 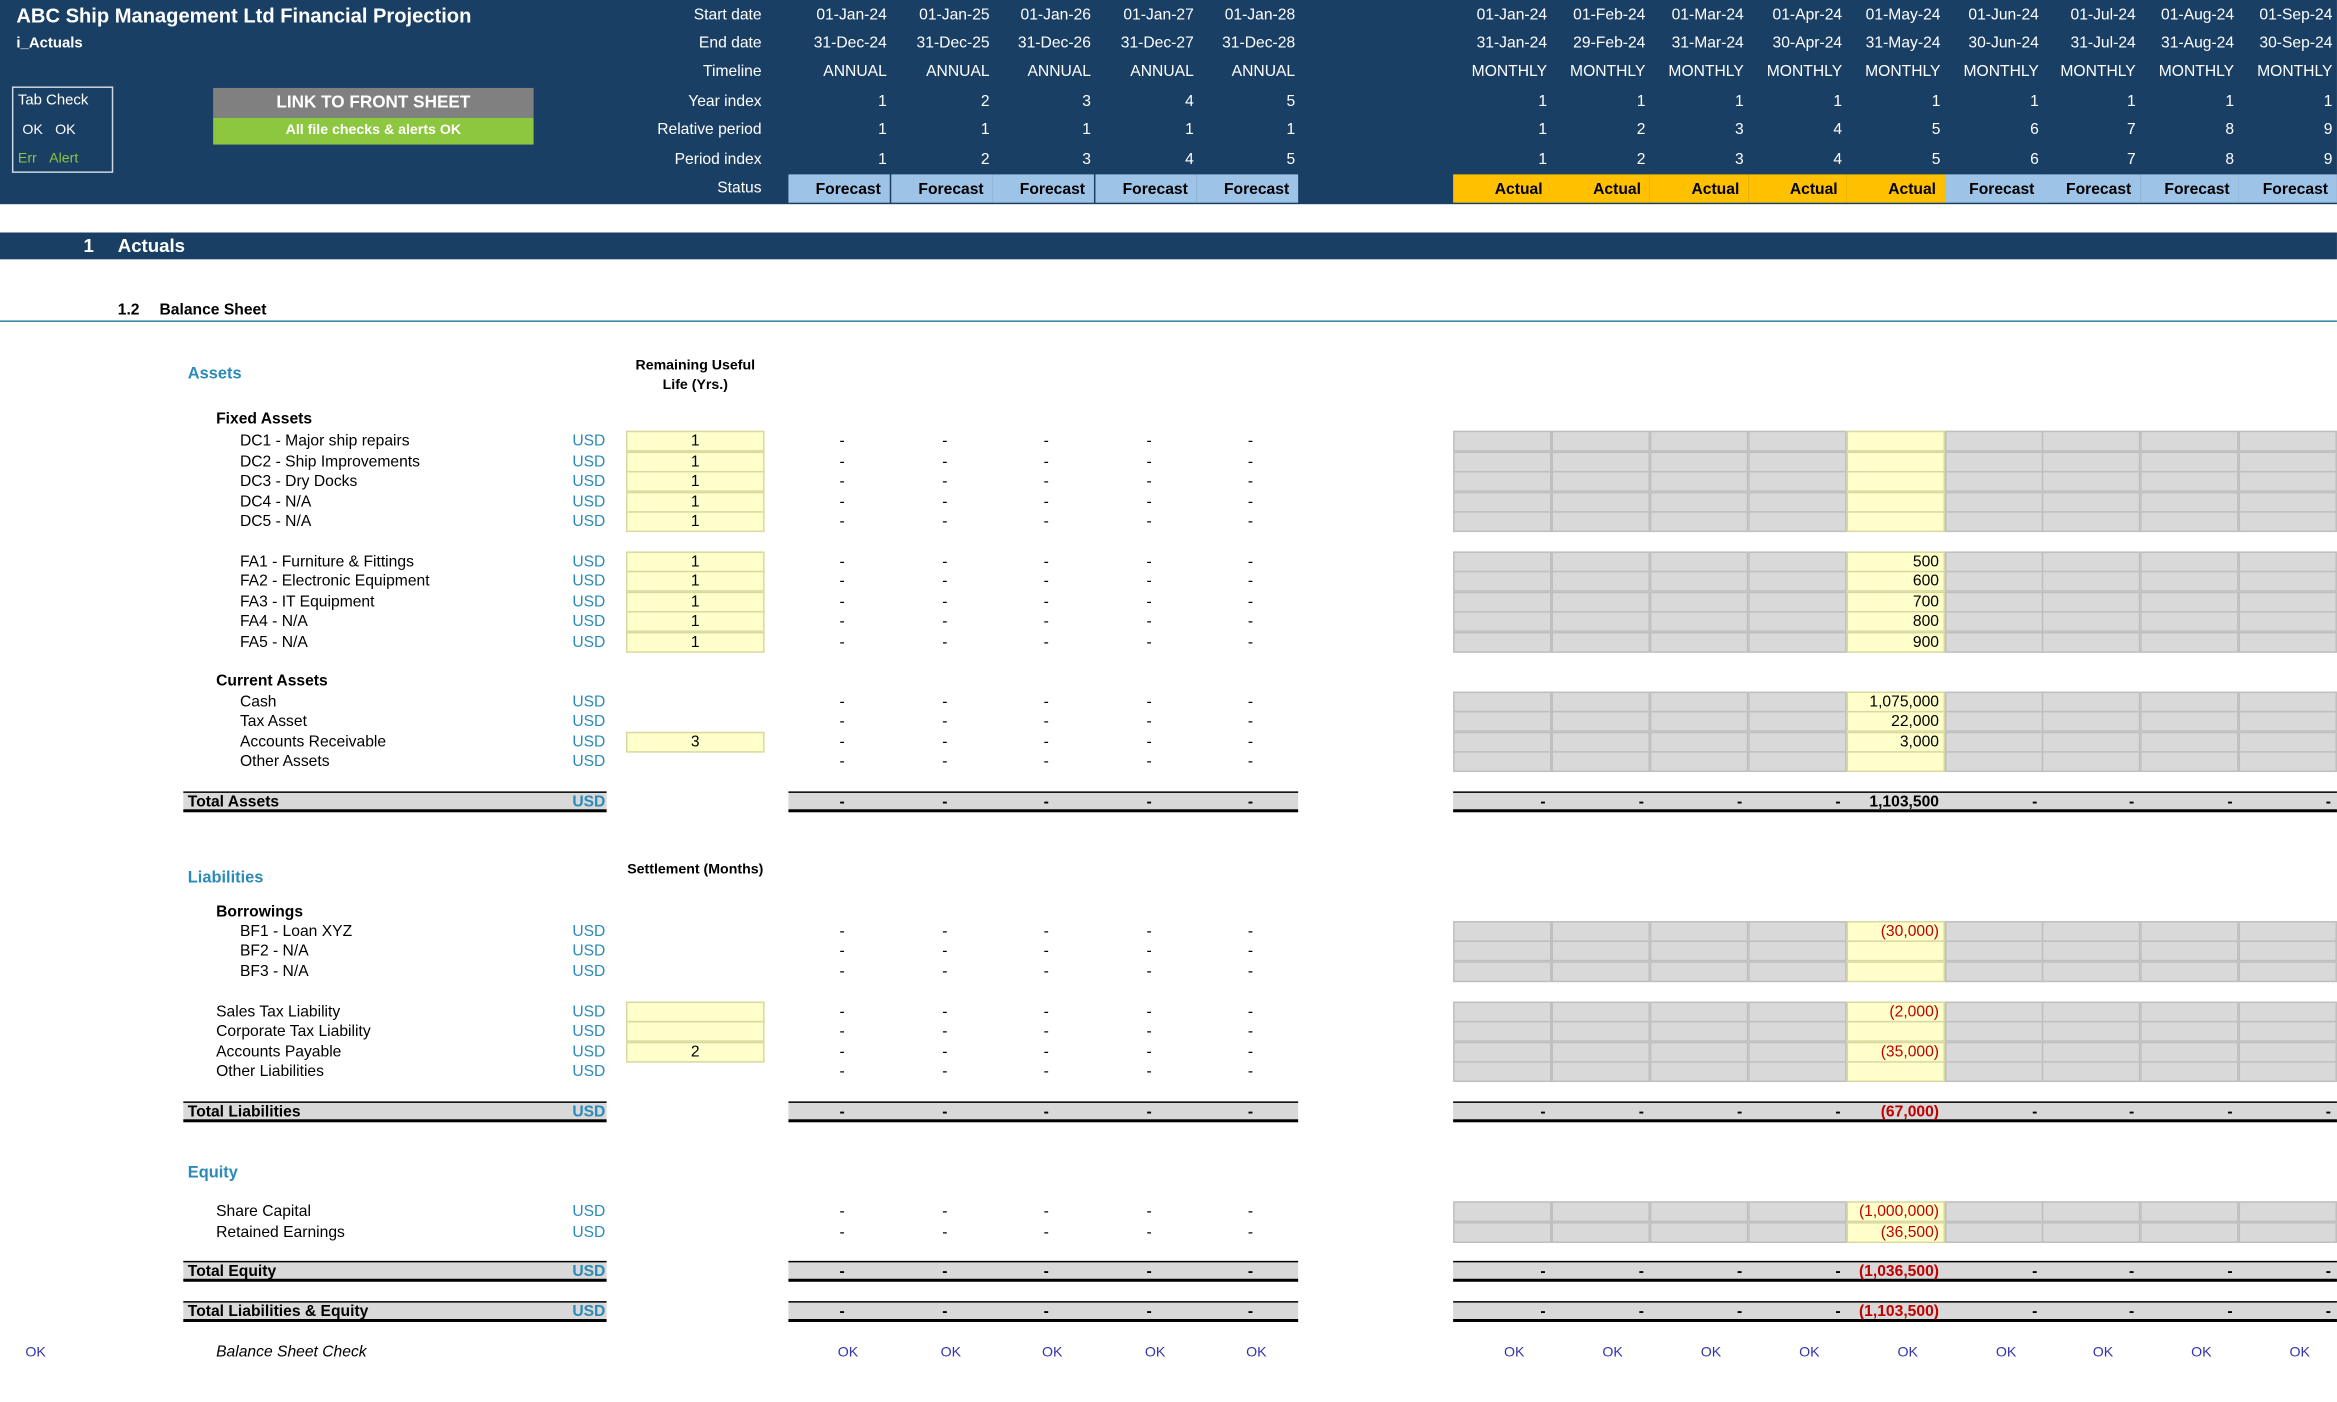 What do you see at coordinates (589, 1232) in the screenshot?
I see `unit-label: USD` at bounding box center [589, 1232].